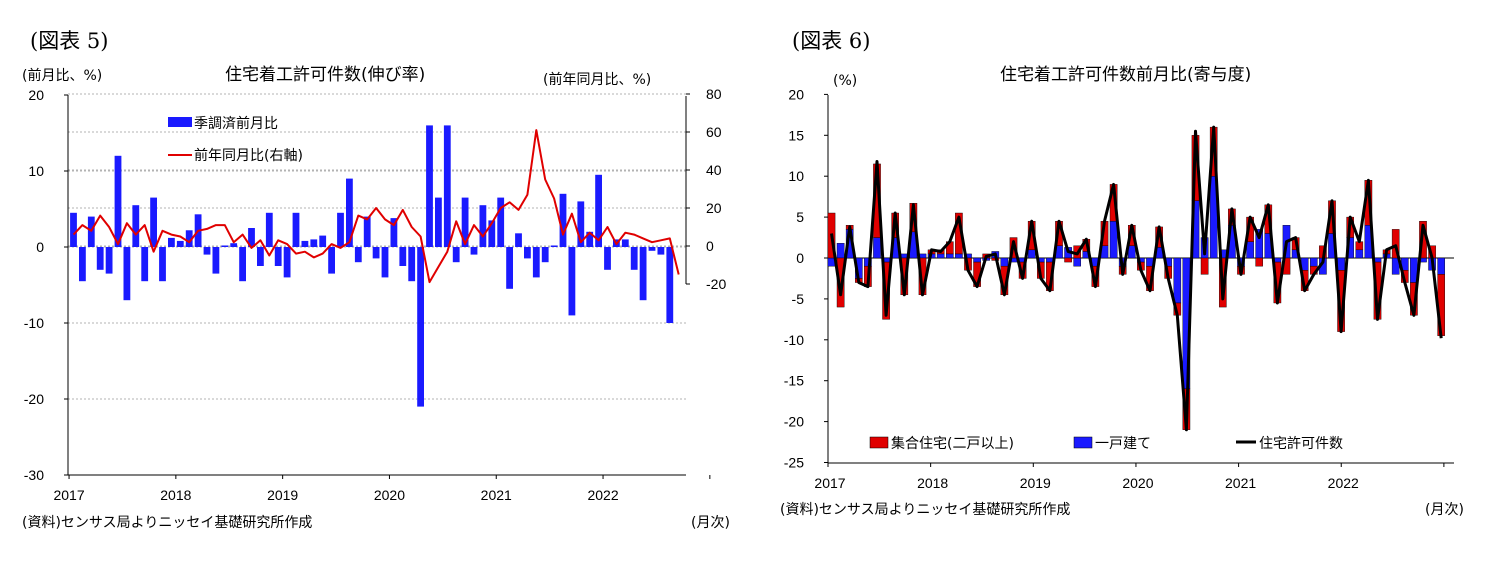 The height and width of the screenshot is (564, 1492). I want to click on figure5-right-unit: (前年同月比、%), so click(597, 79).